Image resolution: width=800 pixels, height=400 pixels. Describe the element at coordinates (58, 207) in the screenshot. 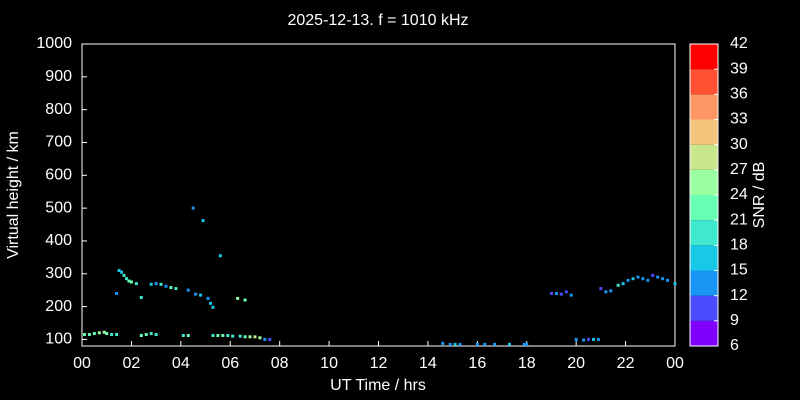

I see `y-tick-label: 500` at that location.